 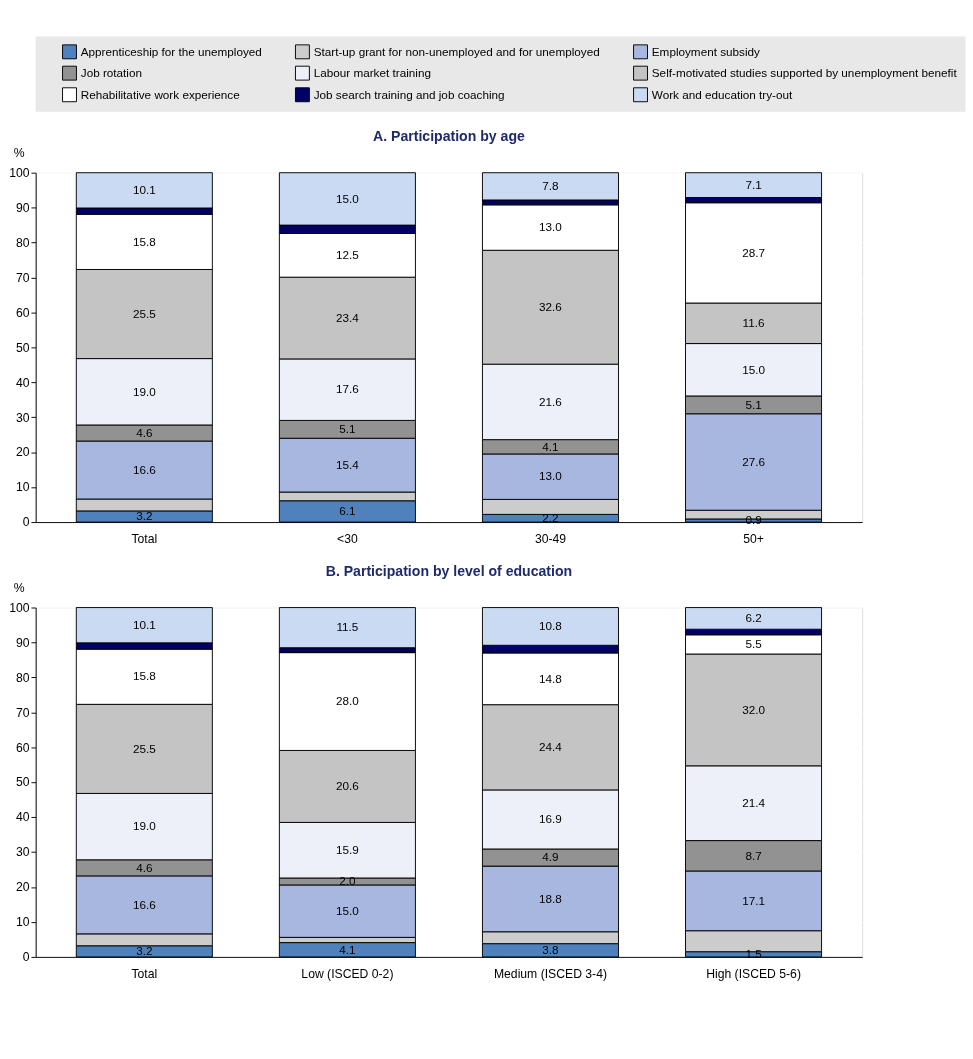 What do you see at coordinates (347, 511) in the screenshot?
I see `data-label: 6.1` at bounding box center [347, 511].